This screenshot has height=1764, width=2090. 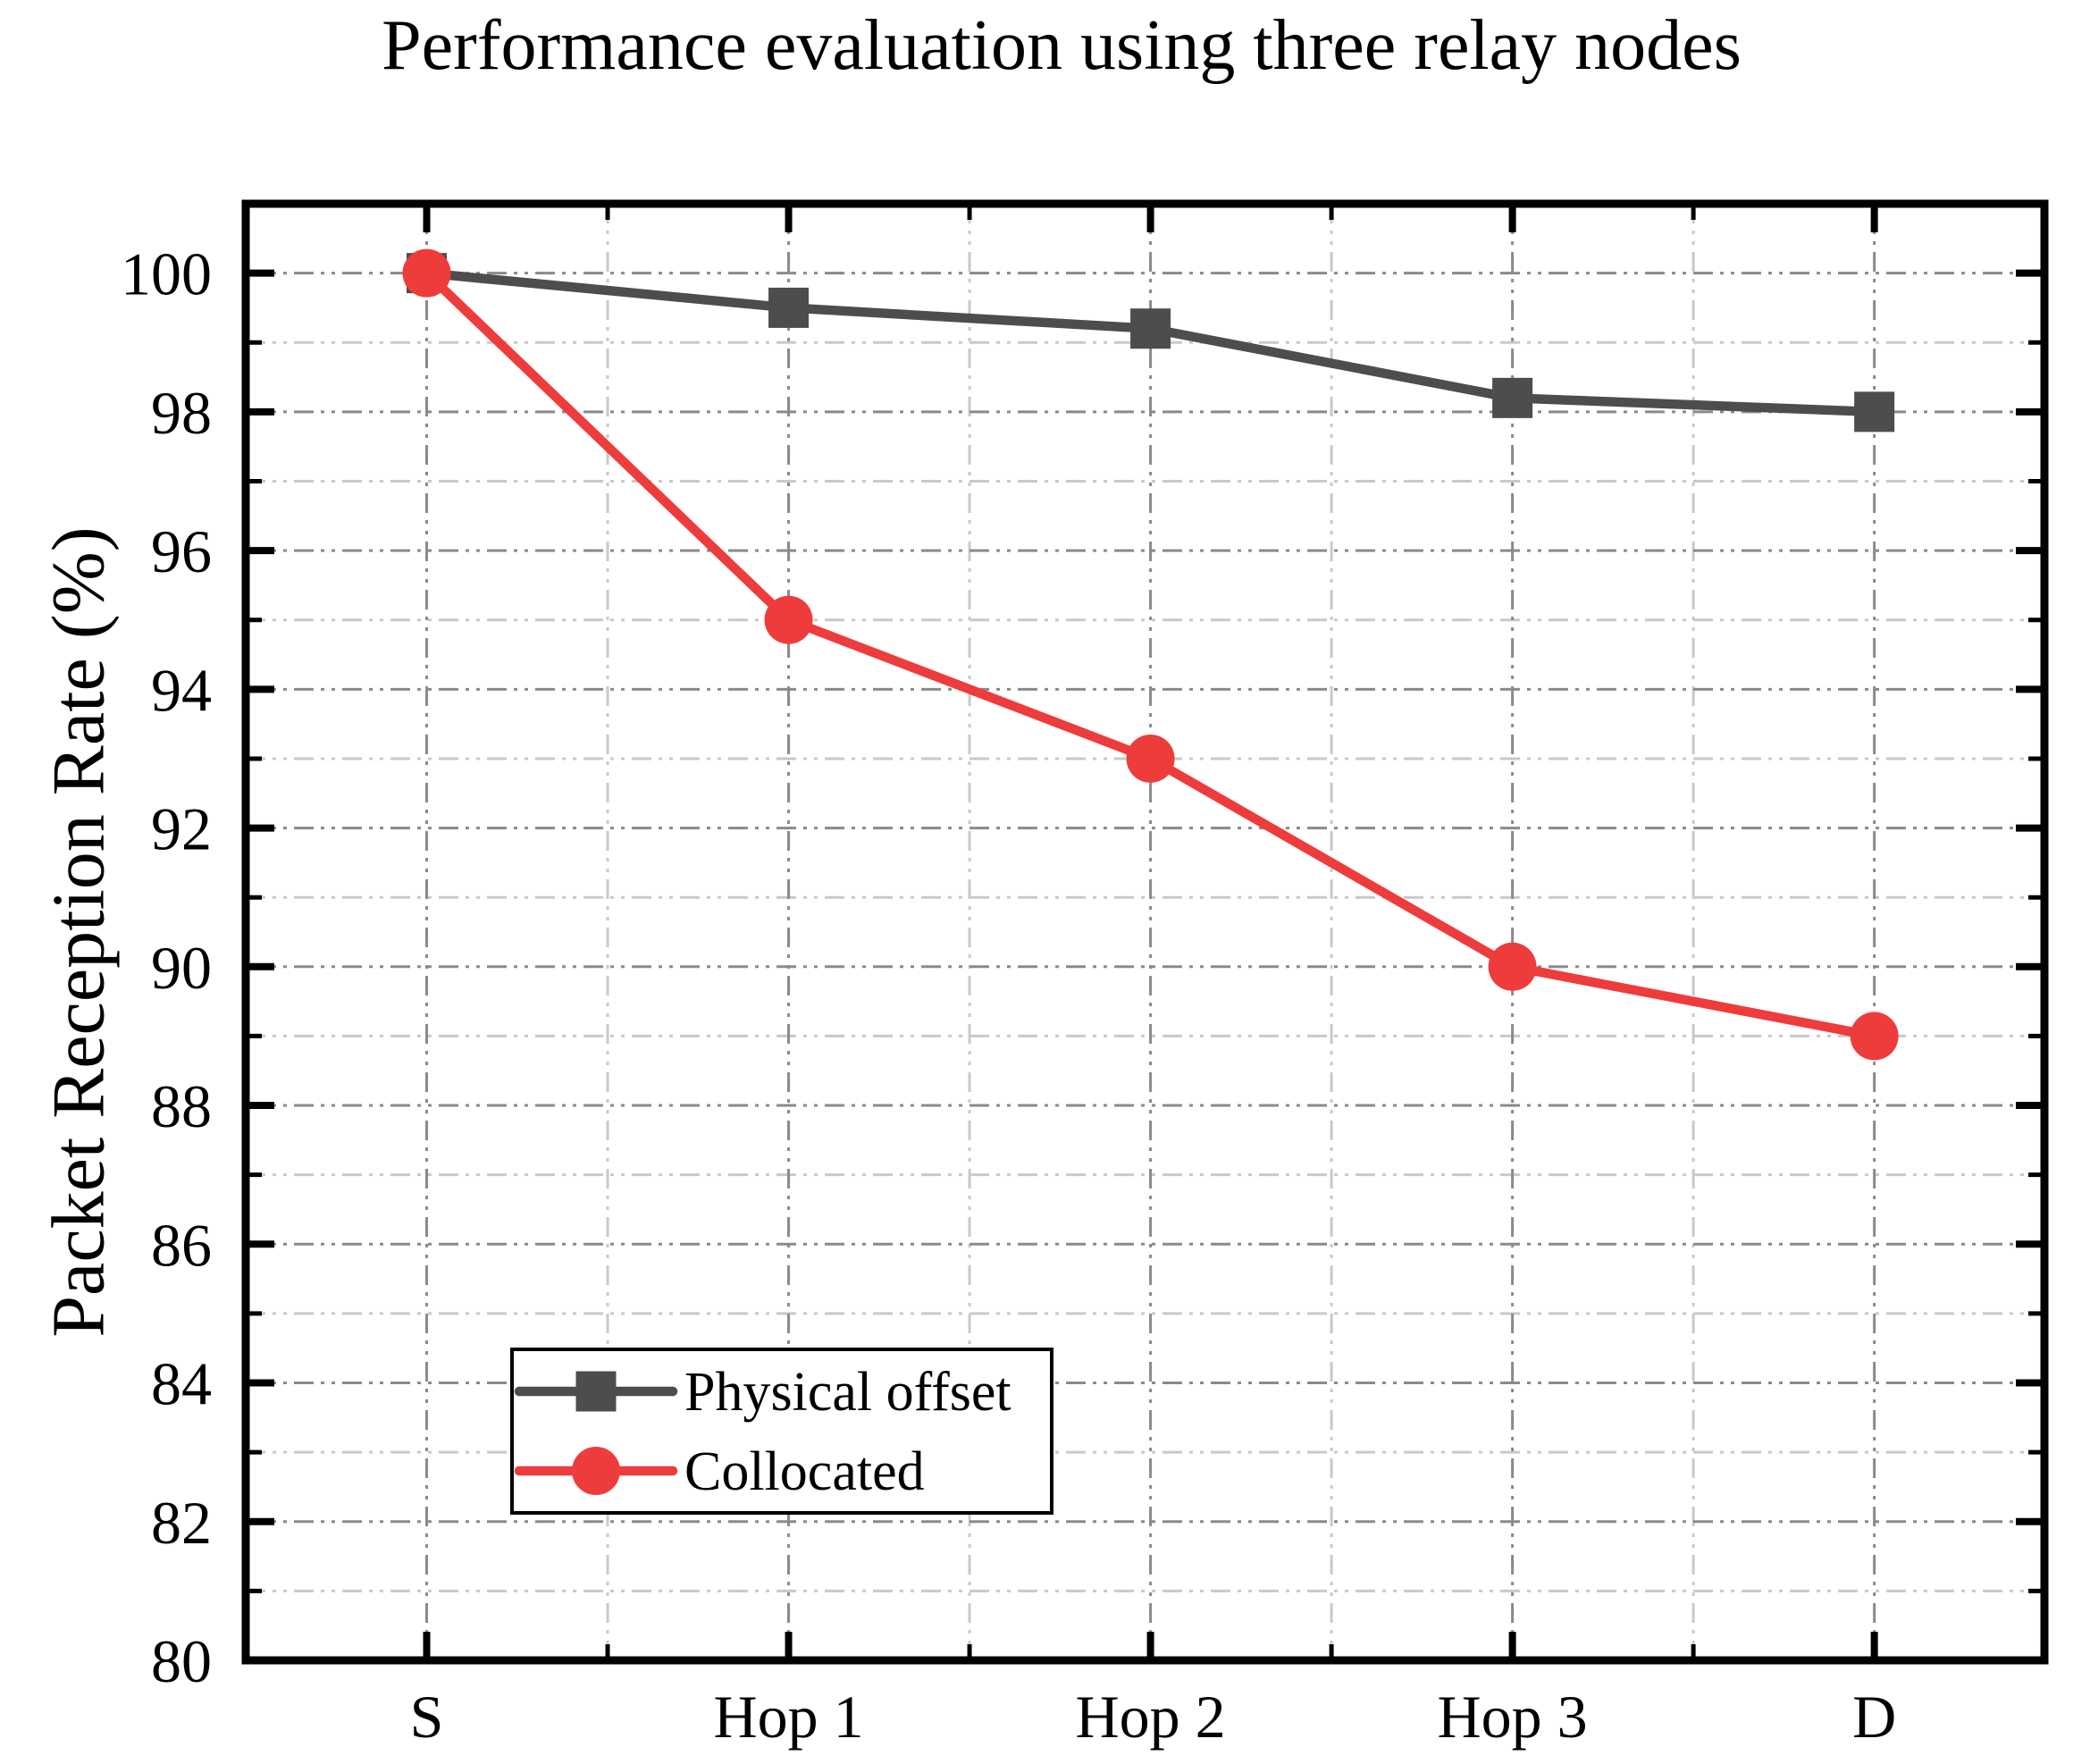 What do you see at coordinates (181, 551) in the screenshot?
I see `y-tick-label: 96` at bounding box center [181, 551].